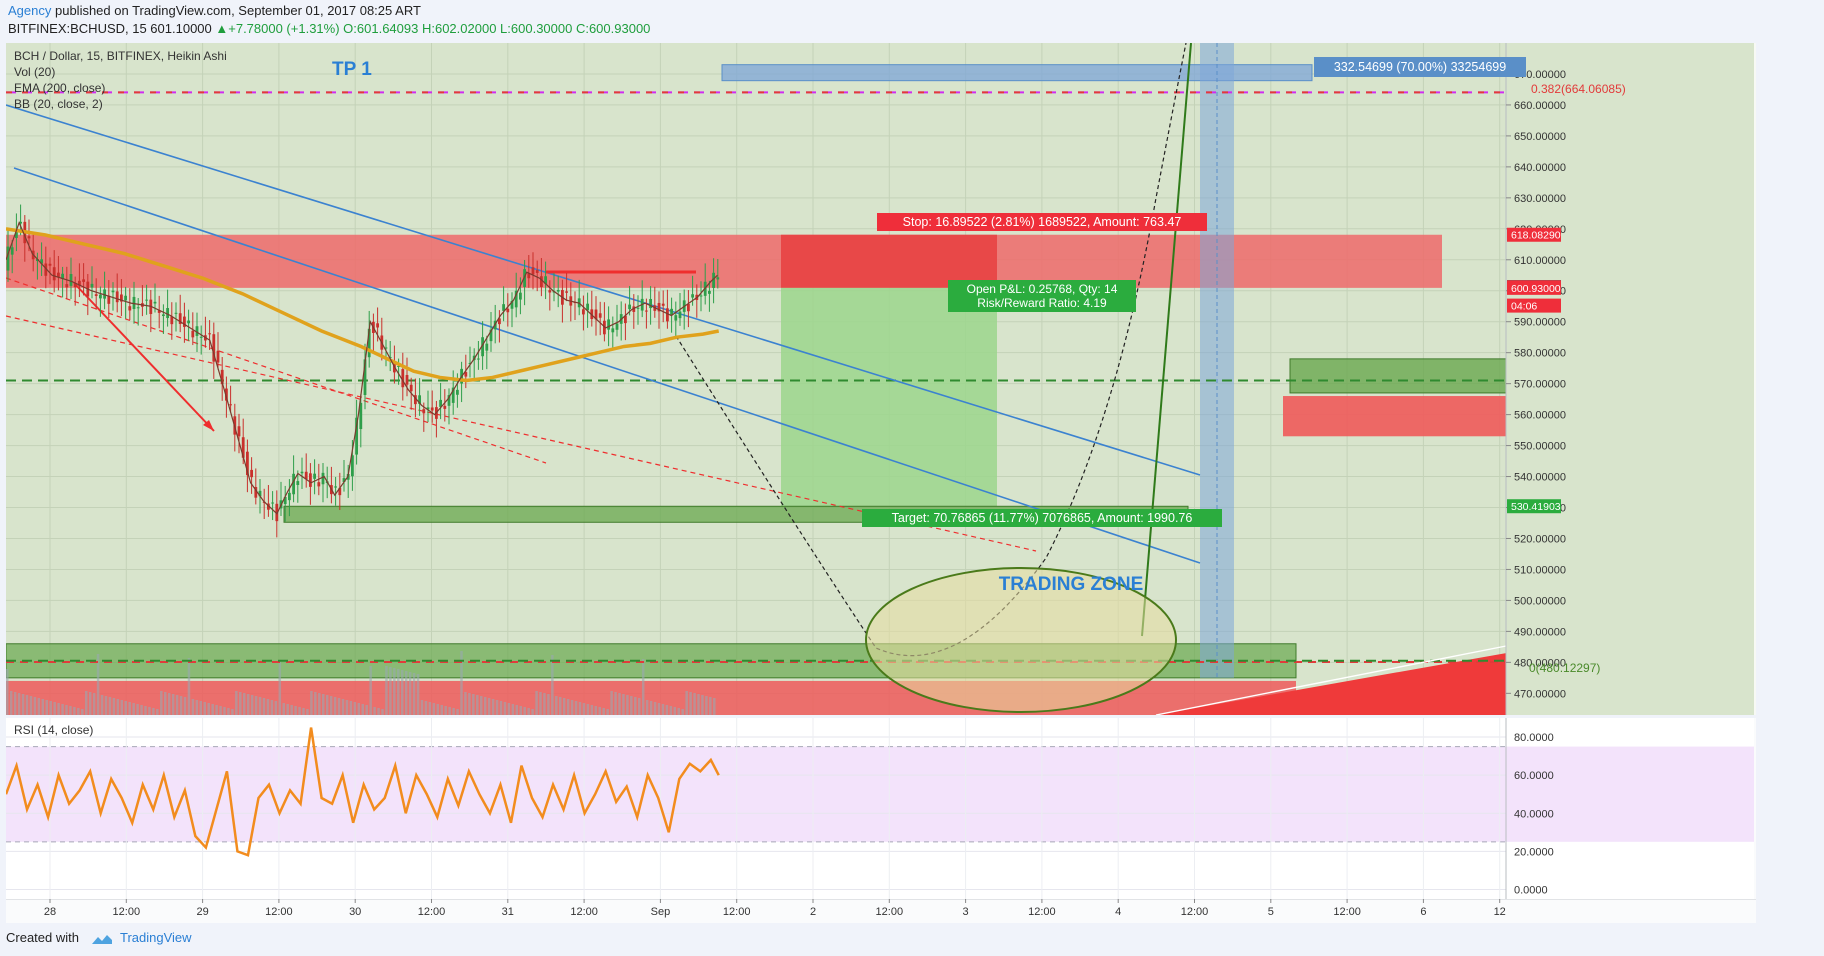 This screenshot has width=1824, height=956. Describe the element at coordinates (1118, 912) in the screenshot. I see `time-tick-label: 4` at that location.